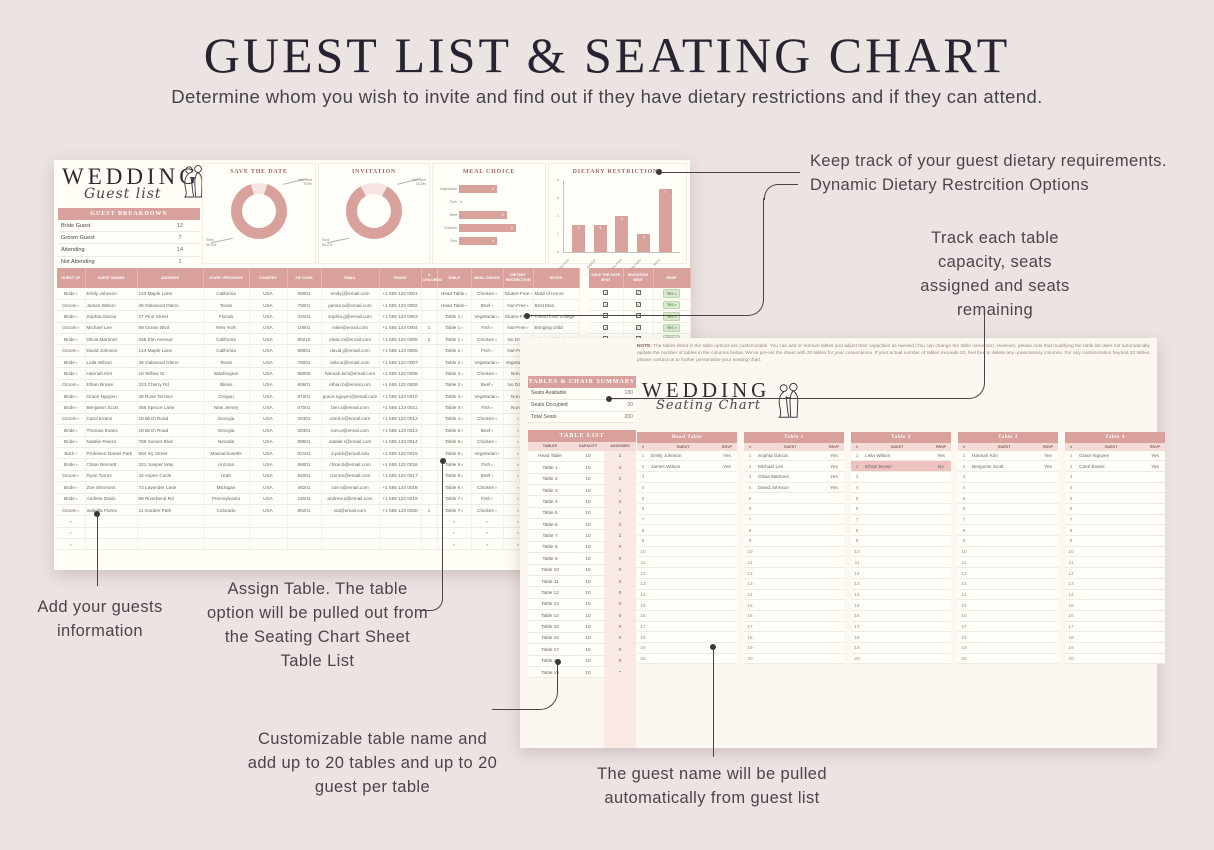  What do you see at coordinates (226, 350) in the screenshot?
I see `state-cell: California` at bounding box center [226, 350].